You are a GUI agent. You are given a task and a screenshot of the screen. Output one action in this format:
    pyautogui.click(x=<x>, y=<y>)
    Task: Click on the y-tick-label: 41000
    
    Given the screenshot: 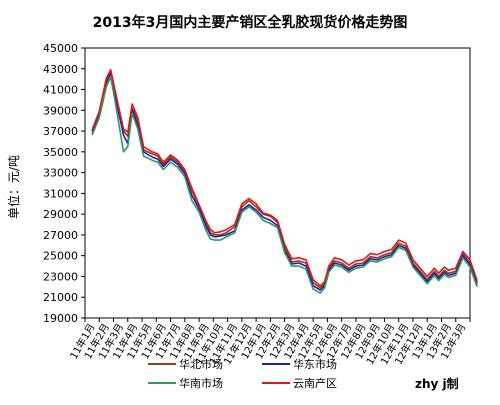 What is the action you would take?
    pyautogui.click(x=60, y=90)
    